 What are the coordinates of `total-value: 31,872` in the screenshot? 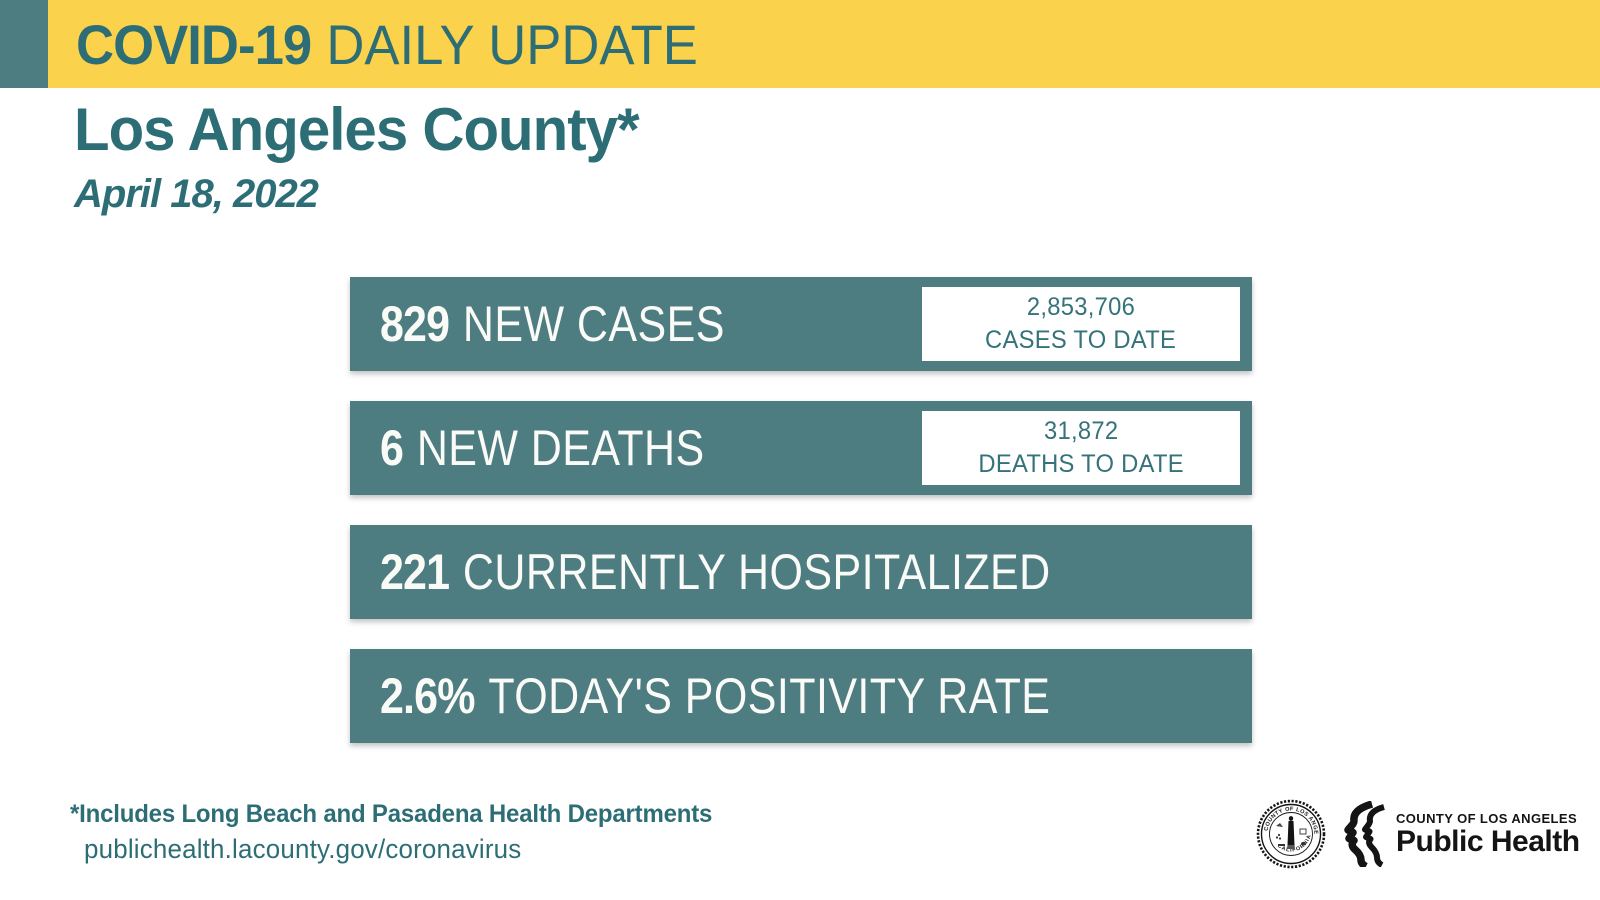 It's located at (1081, 431).